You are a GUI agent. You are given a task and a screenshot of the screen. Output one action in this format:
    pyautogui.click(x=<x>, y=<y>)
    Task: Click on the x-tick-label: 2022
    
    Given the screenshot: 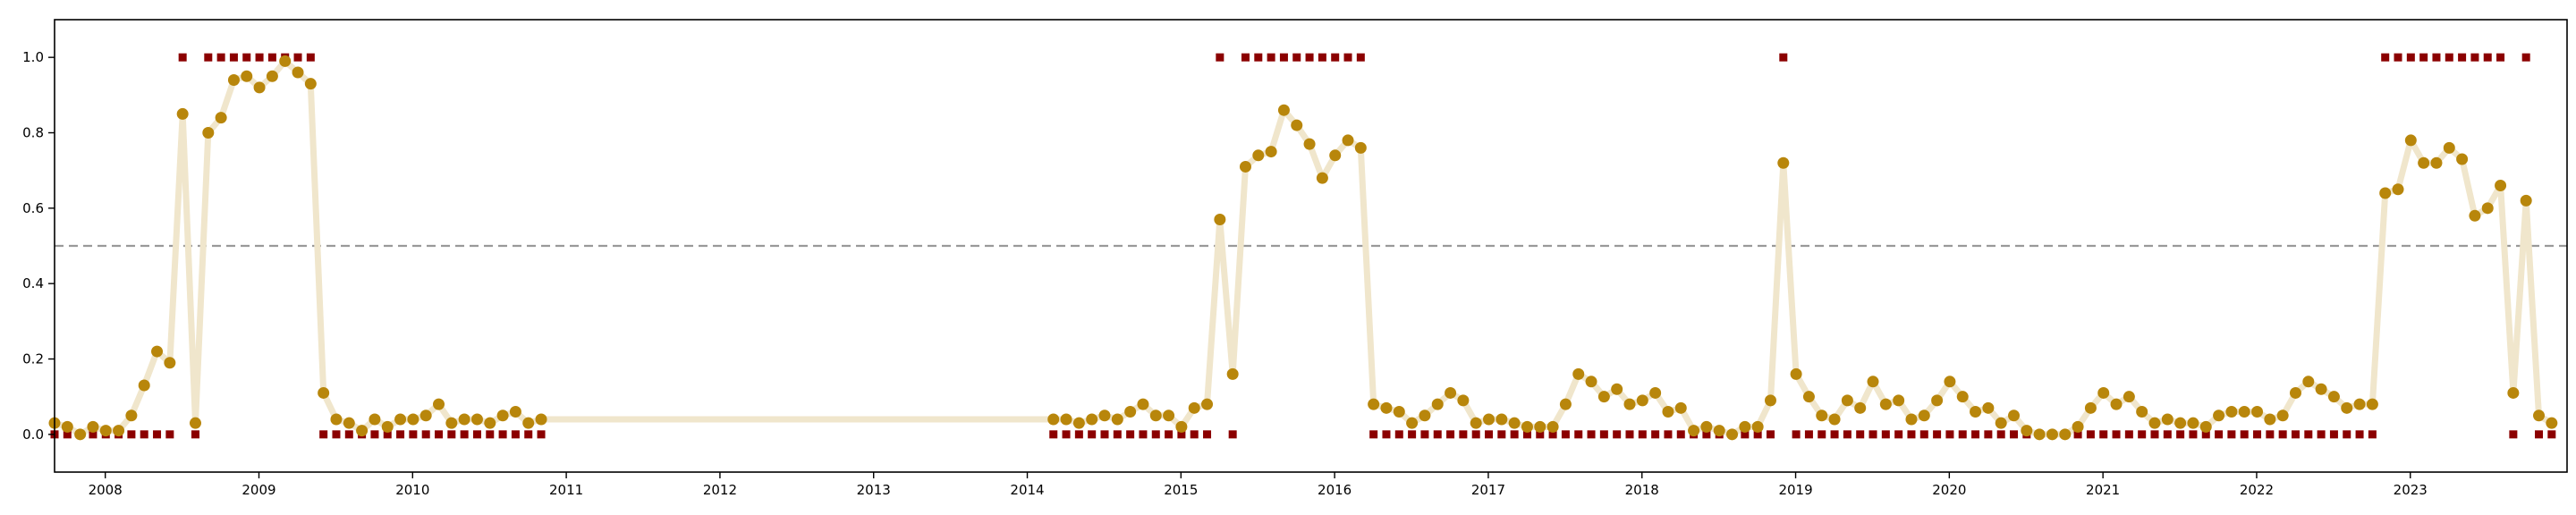 What is the action you would take?
    pyautogui.click(x=2257, y=490)
    